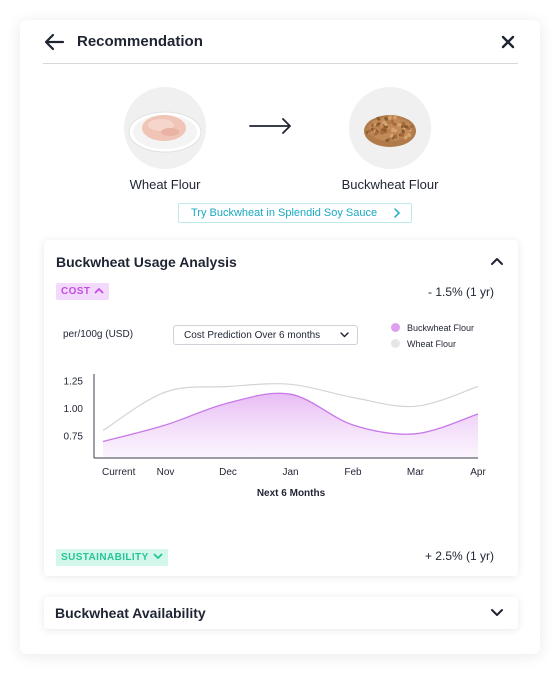 This screenshot has height=674, width=560. I want to click on x-tick-label: Current, so click(119, 472).